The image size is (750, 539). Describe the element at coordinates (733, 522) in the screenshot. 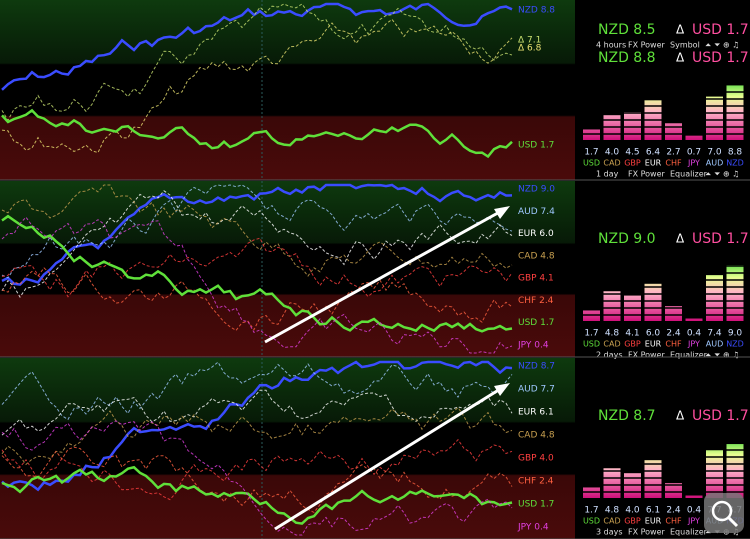

I see `zoom-icon-handle` at that location.